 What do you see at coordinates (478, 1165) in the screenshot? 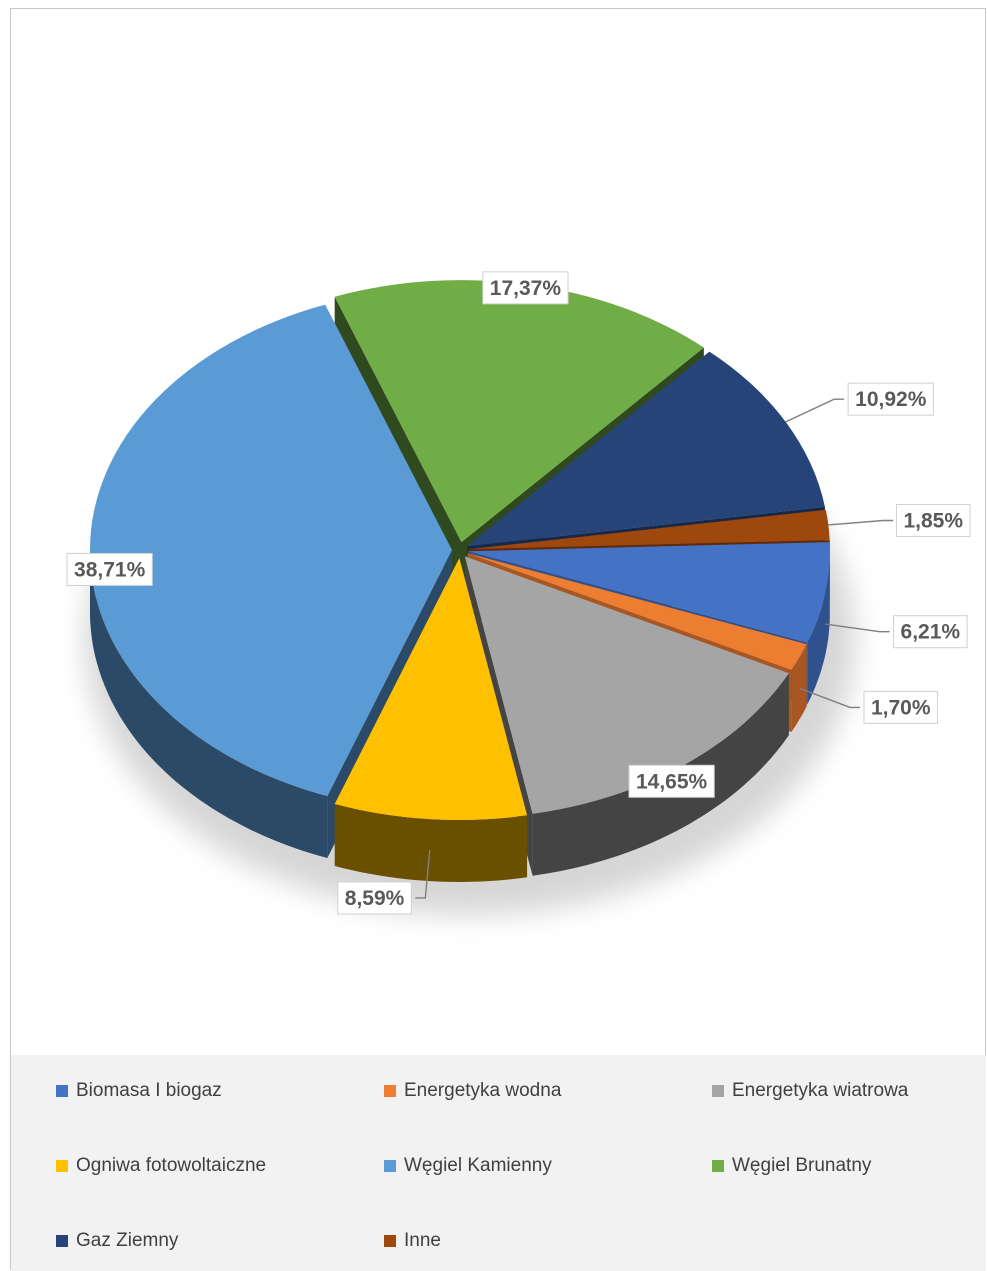
I see `legend-label: Węgiel Kamienny` at bounding box center [478, 1165].